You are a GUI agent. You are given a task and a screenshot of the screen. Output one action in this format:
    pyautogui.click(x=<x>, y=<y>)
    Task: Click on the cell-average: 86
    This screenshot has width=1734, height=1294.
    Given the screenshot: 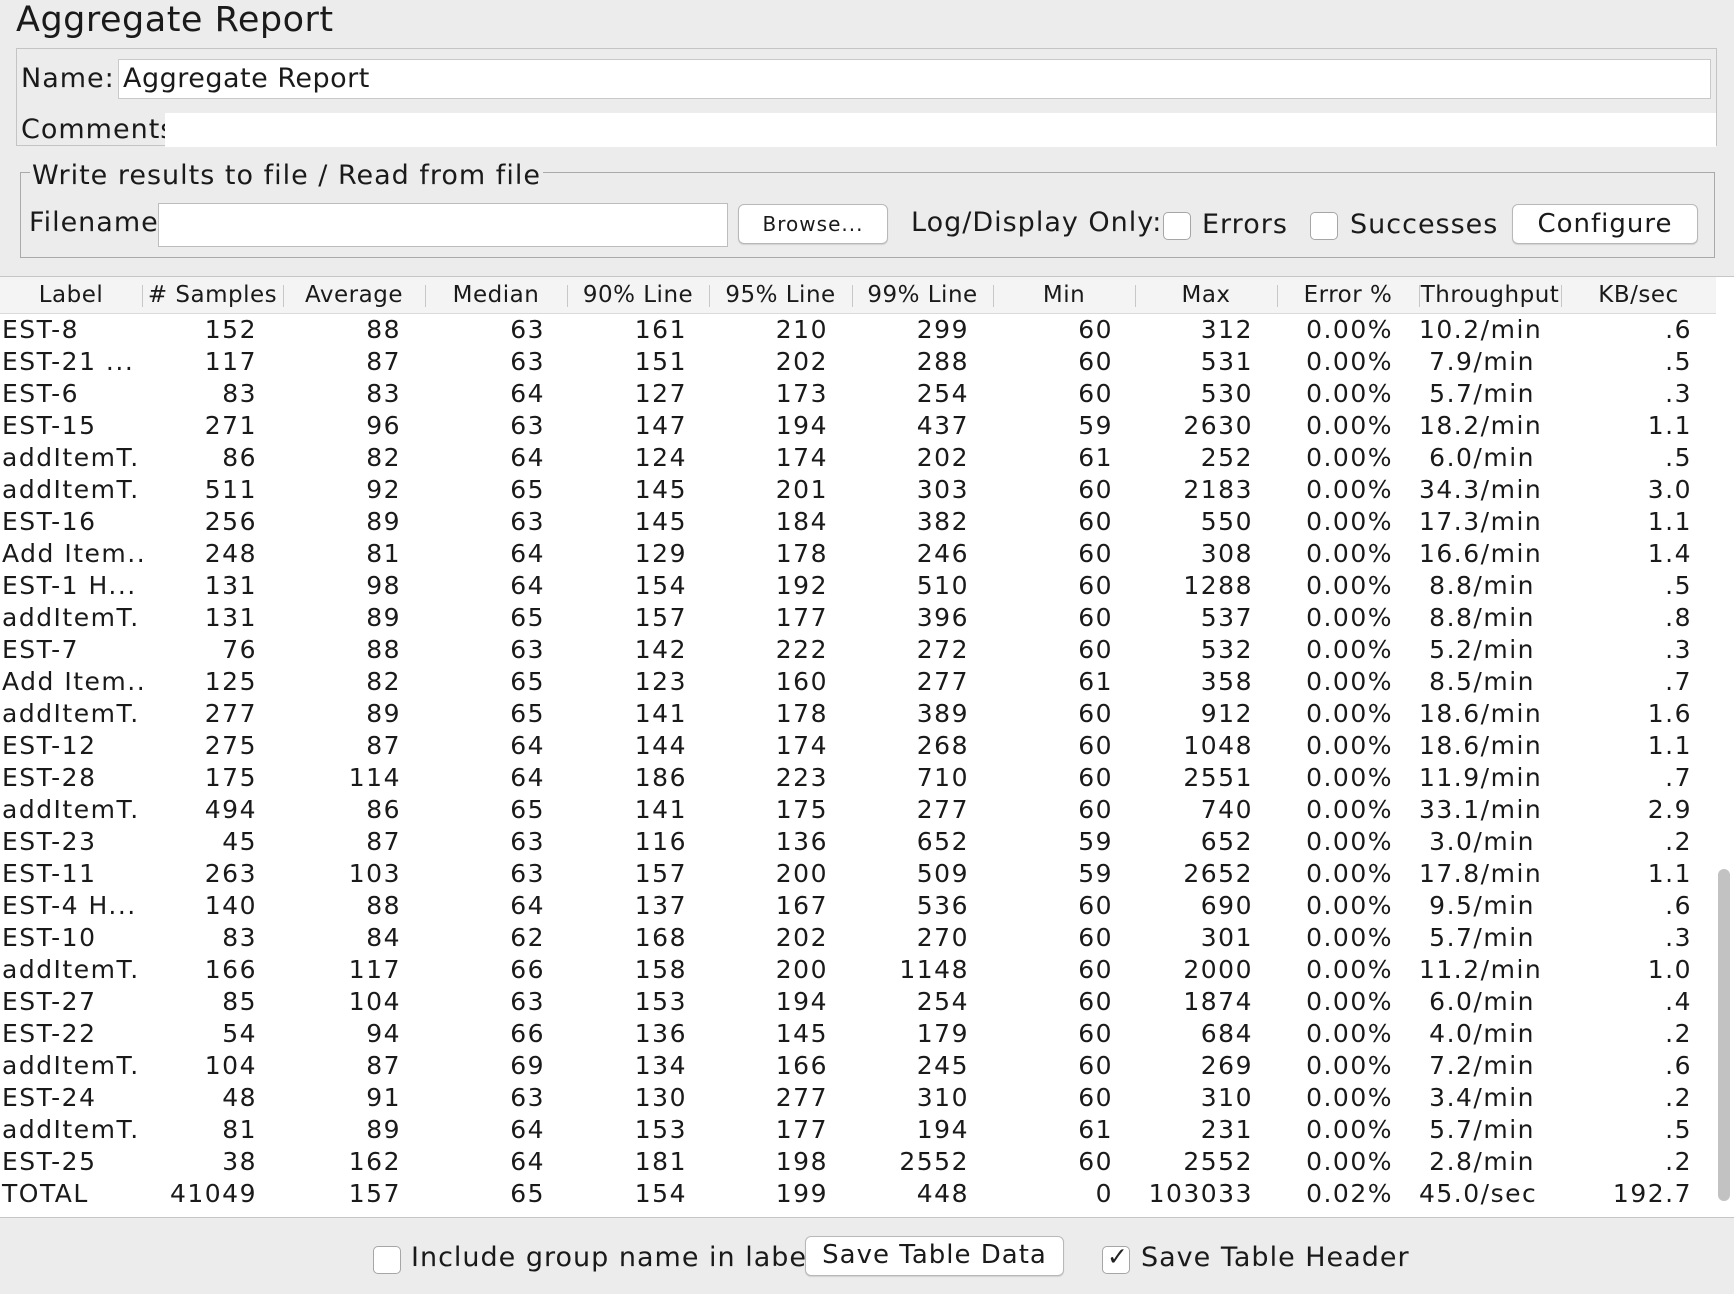 What is the action you would take?
    pyautogui.click(x=383, y=809)
    